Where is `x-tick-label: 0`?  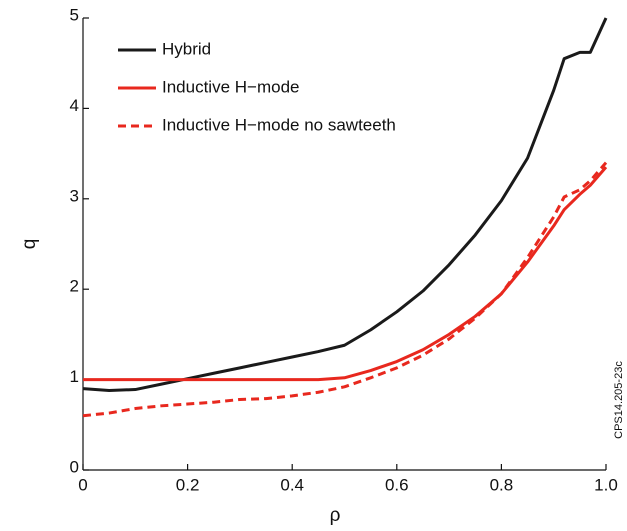 x-tick-label: 0 is located at coordinates (82, 484).